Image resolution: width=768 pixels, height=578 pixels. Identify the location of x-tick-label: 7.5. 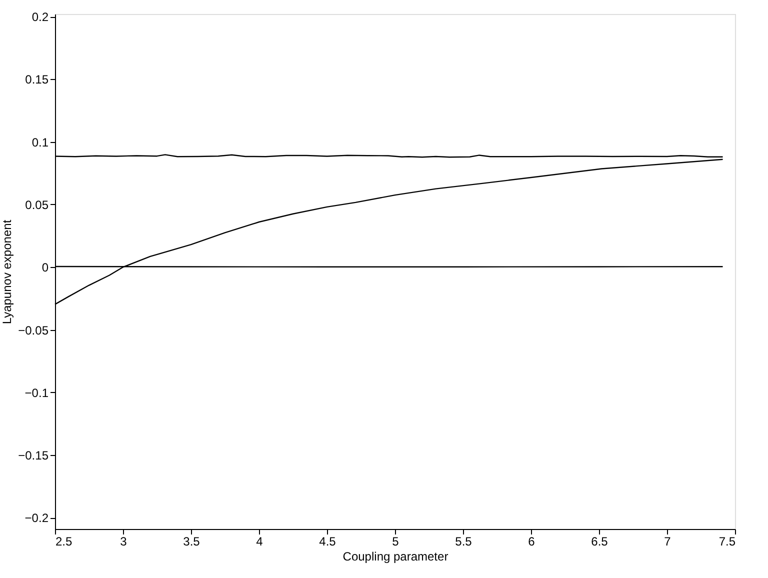
(727, 541).